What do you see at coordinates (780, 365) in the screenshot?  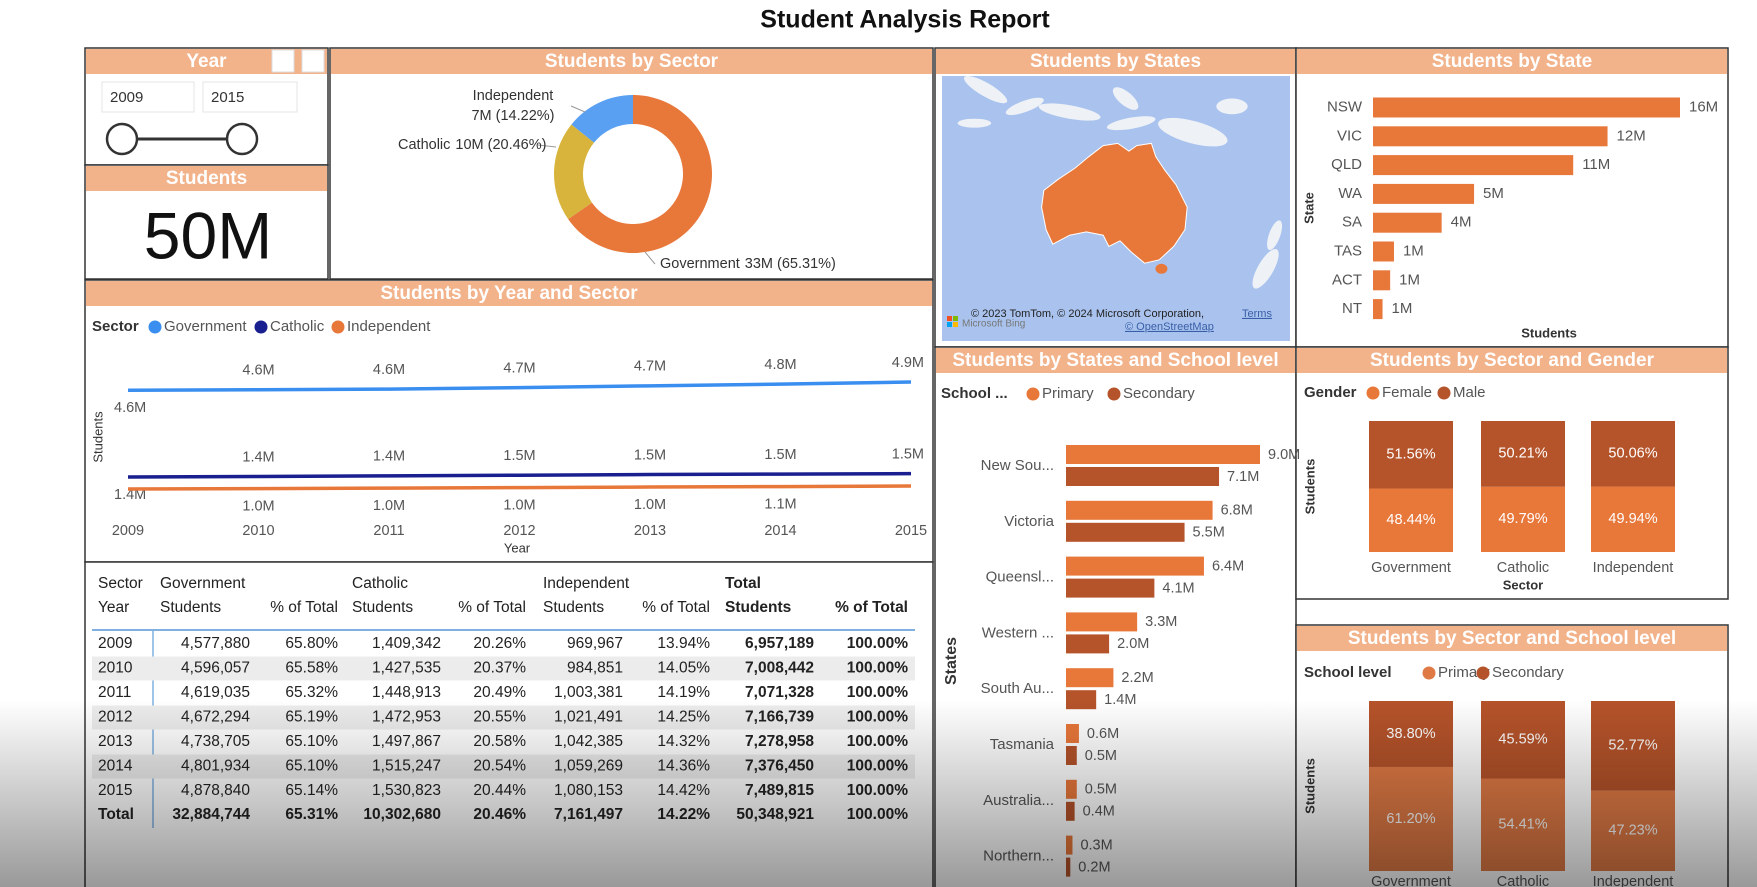 I see `data-label: 4.8M` at bounding box center [780, 365].